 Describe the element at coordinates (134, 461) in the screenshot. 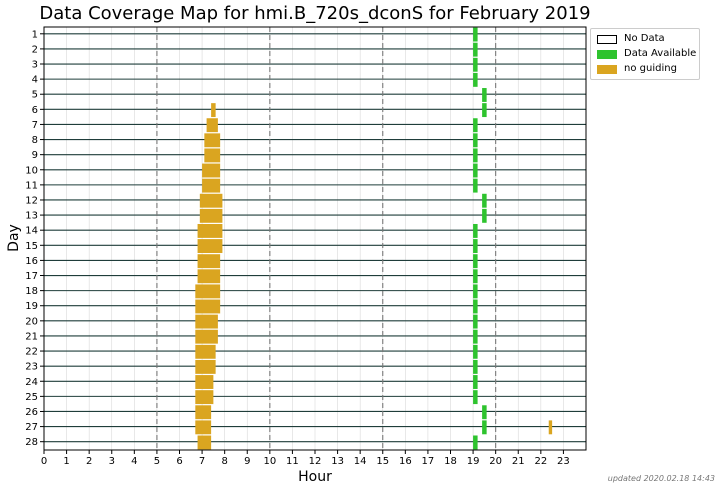

I see `x-tick-label: 4` at that location.